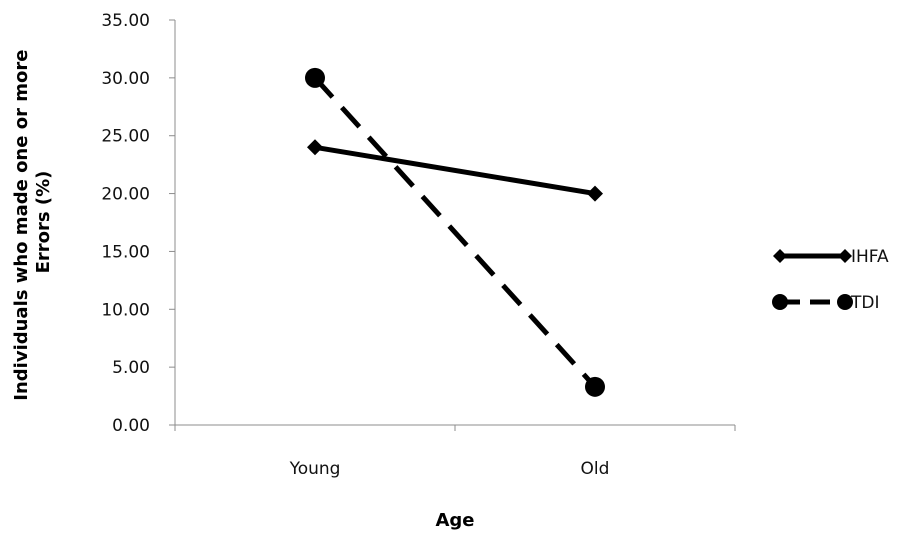 This screenshot has width=907, height=536. I want to click on series-line-ihfa, so click(455, 170).